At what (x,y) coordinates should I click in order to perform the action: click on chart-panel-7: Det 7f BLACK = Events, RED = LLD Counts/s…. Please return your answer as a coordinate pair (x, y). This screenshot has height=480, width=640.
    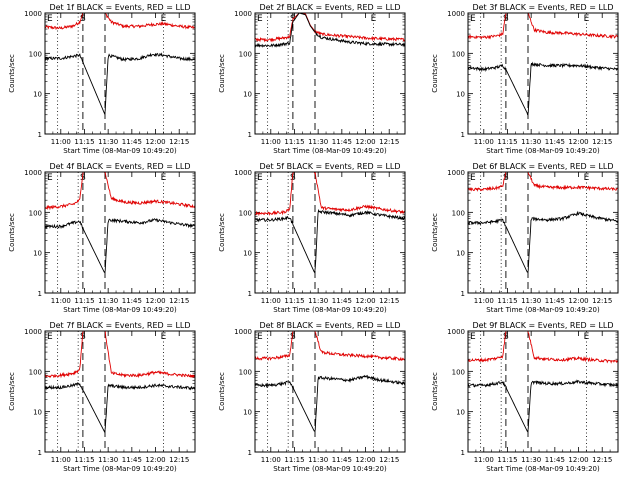
    Looking at the image, I should click on (102, 397).